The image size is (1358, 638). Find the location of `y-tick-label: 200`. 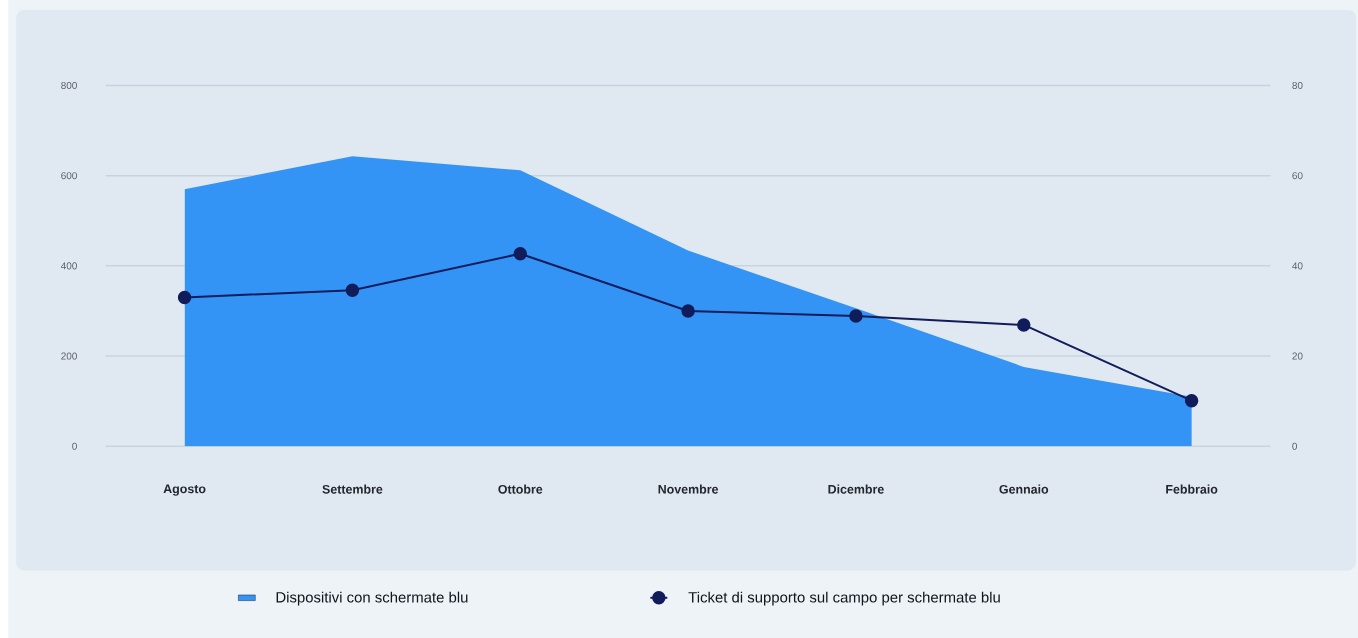

y-tick-label: 200 is located at coordinates (69, 356).